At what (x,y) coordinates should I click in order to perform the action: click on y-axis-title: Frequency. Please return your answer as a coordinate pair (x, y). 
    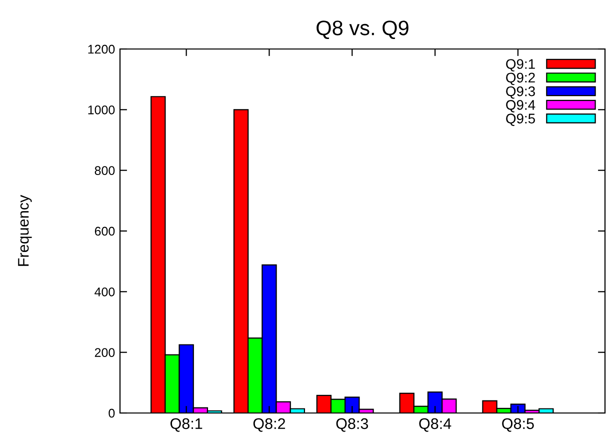
    Looking at the image, I should click on (25, 230).